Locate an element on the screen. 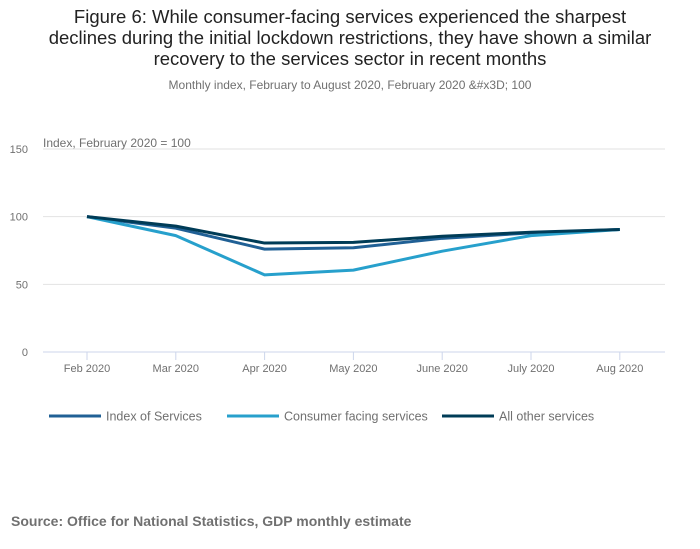 This screenshot has width=700, height=549. y-axis-label: Index, February 2020 = 100 is located at coordinates (117, 143).